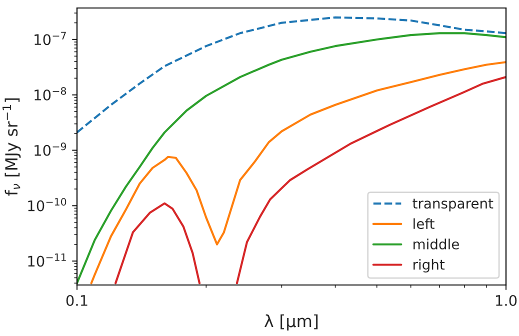  What do you see at coordinates (11, 147) in the screenshot?
I see `y-axis-title: f$_{ν}$ [MJy sr$^{−1}$]` at bounding box center [11, 147].